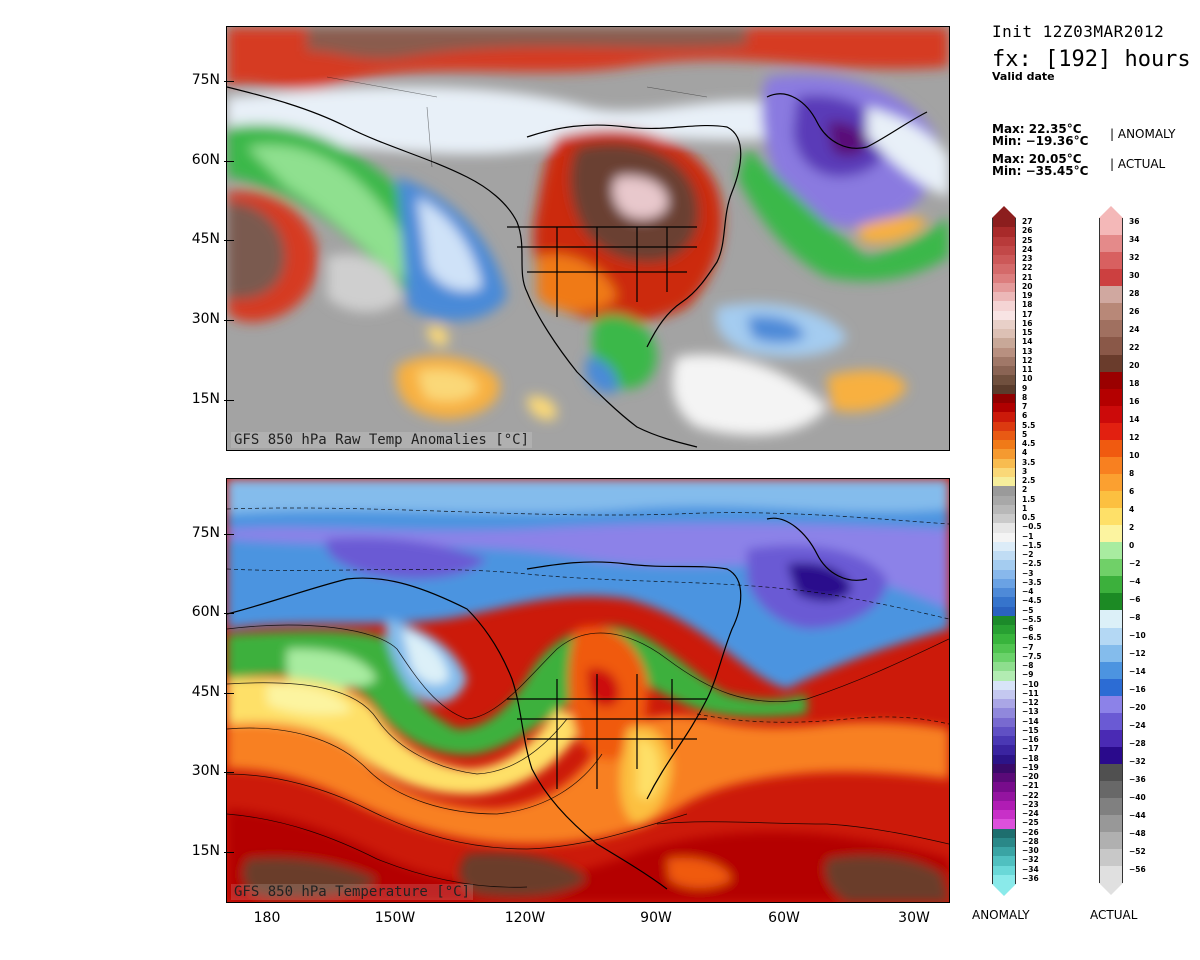 Image resolution: width=1200 pixels, height=960 pixels. I want to click on anomaly-colorbar-tick-label: −25, so click(1030, 823).